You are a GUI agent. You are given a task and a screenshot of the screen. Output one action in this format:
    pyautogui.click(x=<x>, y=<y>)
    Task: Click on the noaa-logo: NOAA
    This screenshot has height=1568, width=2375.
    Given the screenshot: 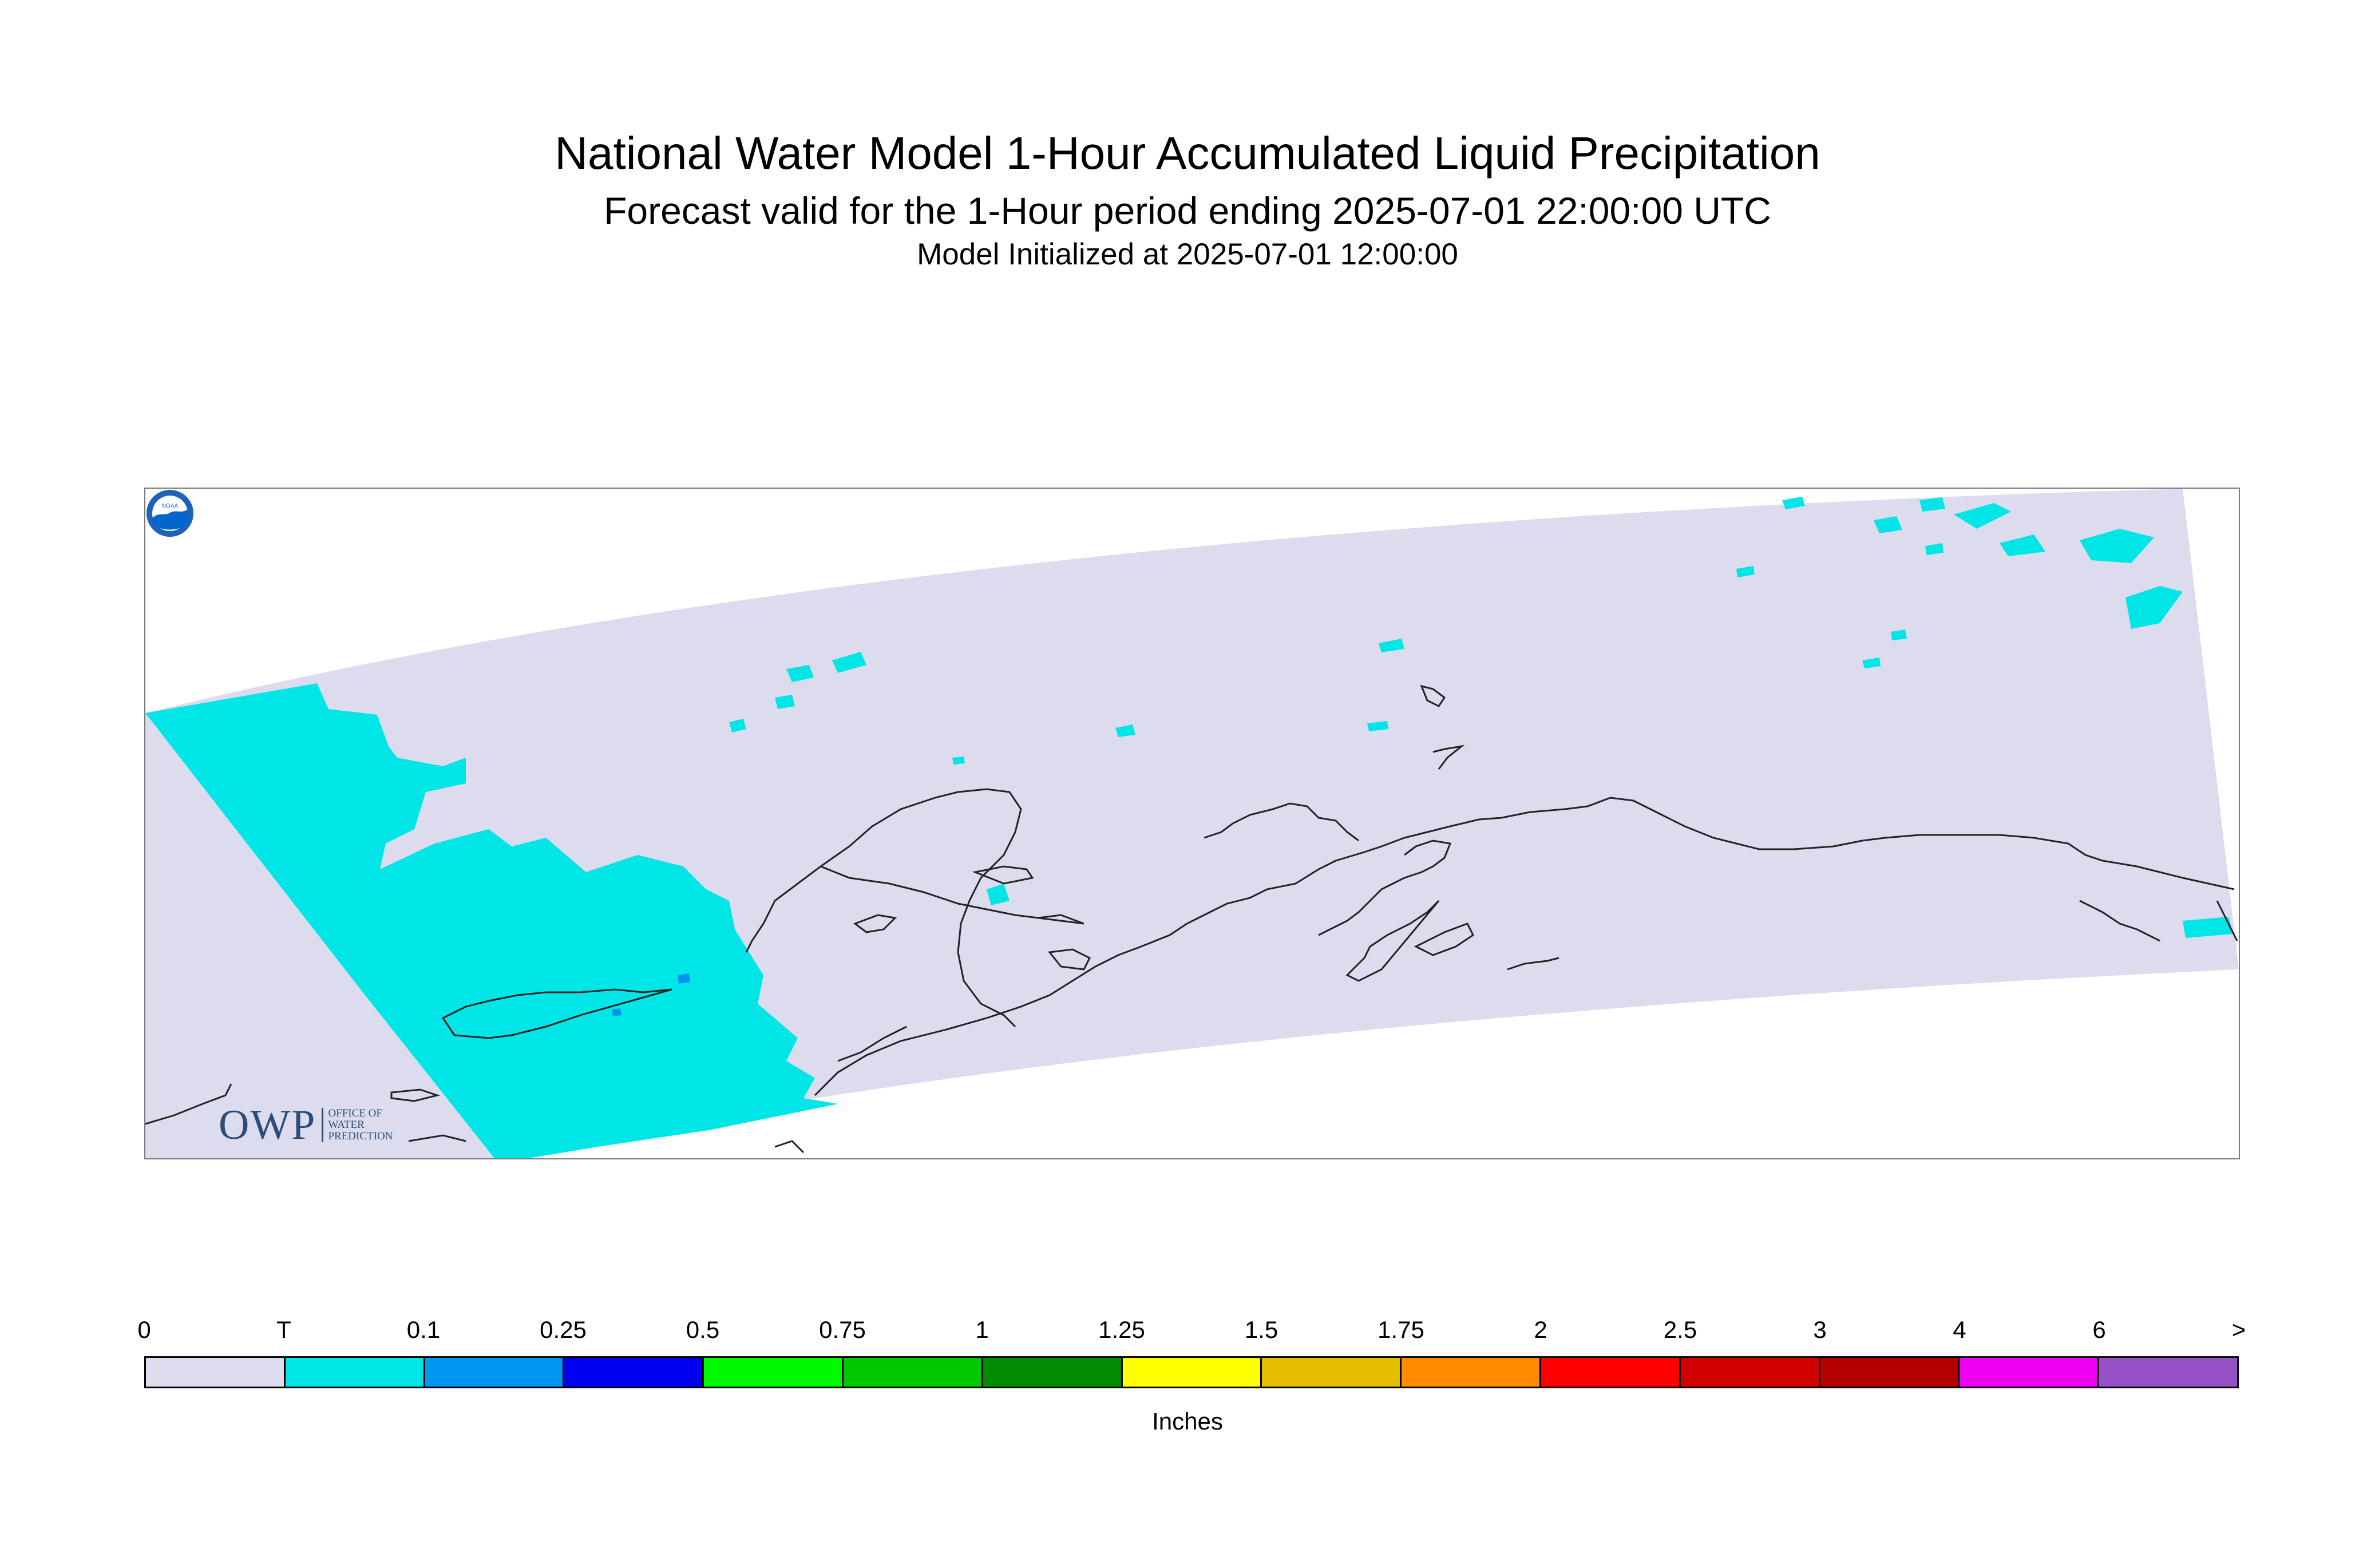 What is the action you would take?
    pyautogui.click(x=170, y=513)
    